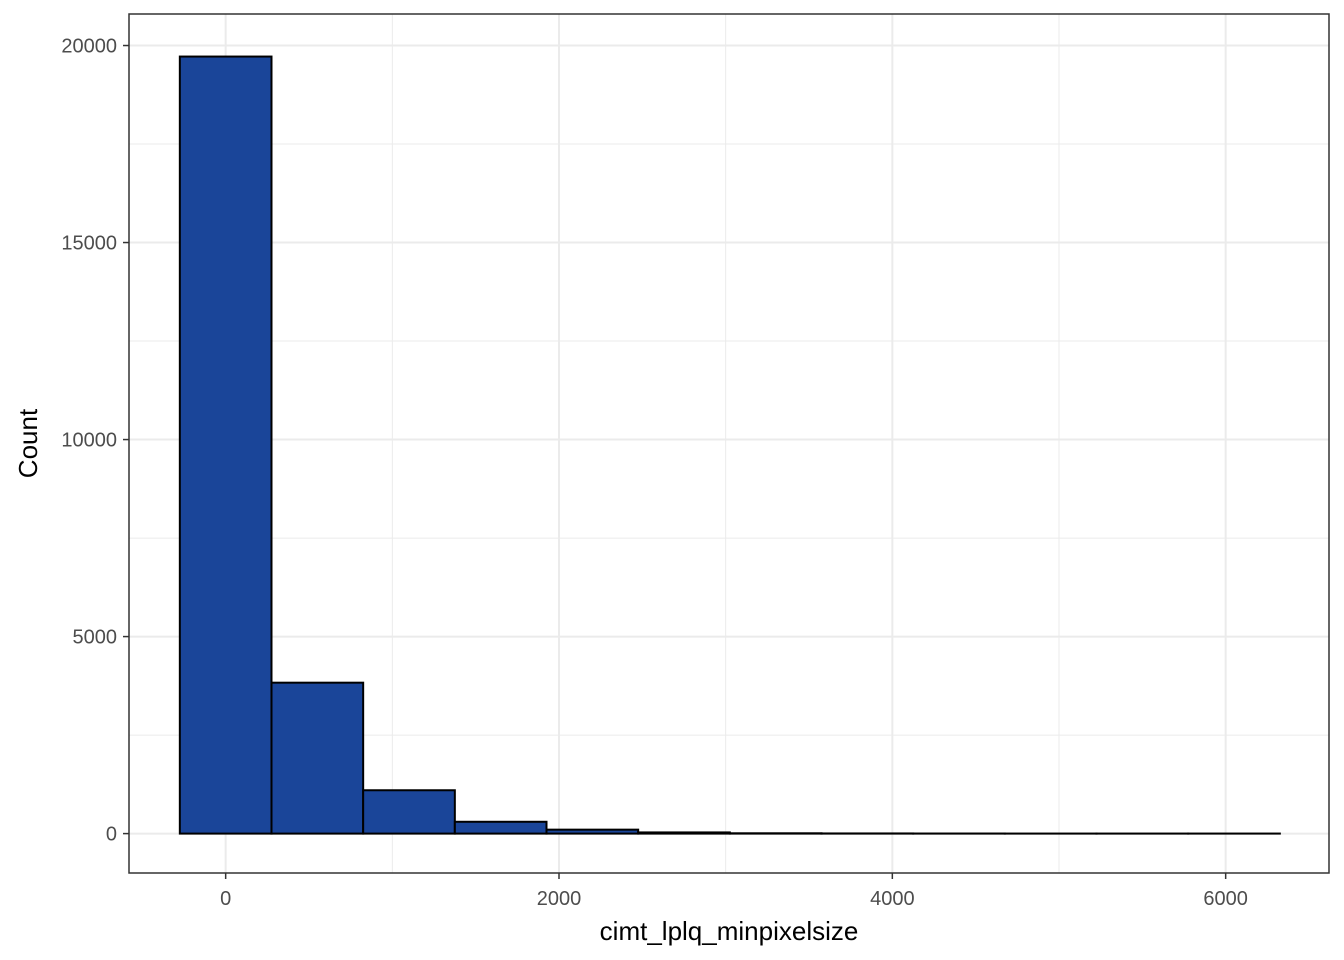  What do you see at coordinates (892, 899) in the screenshot?
I see `x-tick-label: 4000` at bounding box center [892, 899].